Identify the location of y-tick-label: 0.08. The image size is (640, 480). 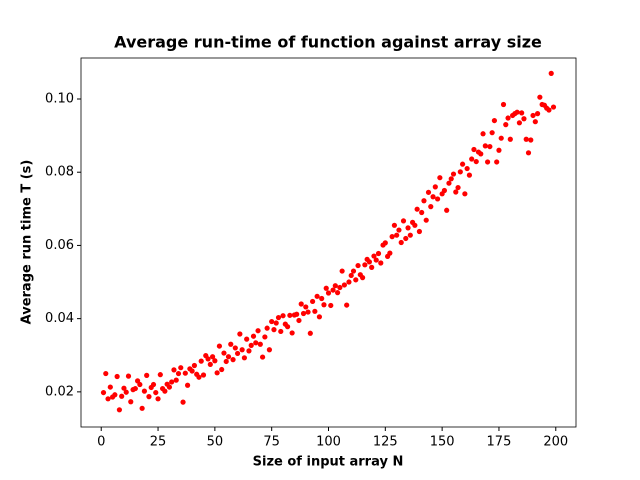
(59, 172).